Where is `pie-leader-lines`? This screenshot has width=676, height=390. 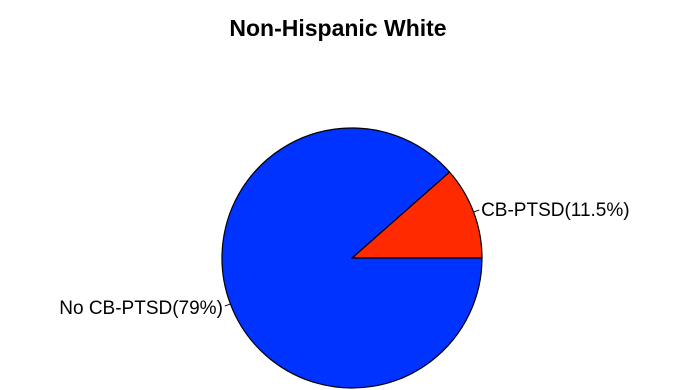
pie-leader-lines is located at coordinates (352, 258).